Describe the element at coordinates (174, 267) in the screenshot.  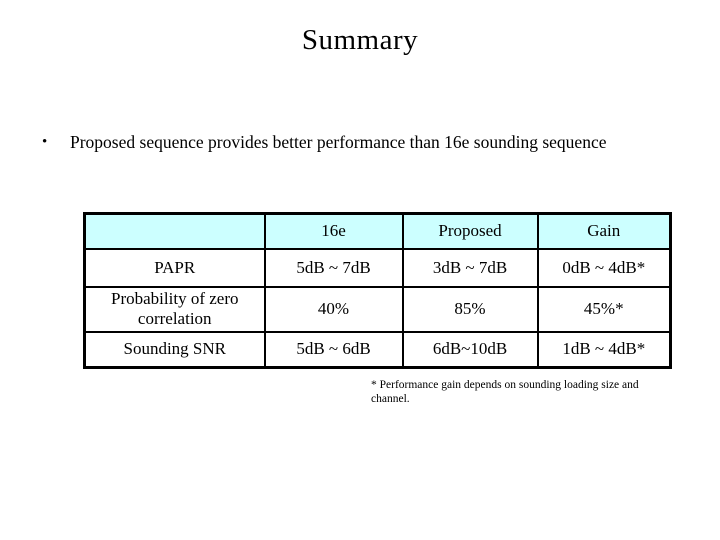
I see `row-label-papr: PAPR` at that location.